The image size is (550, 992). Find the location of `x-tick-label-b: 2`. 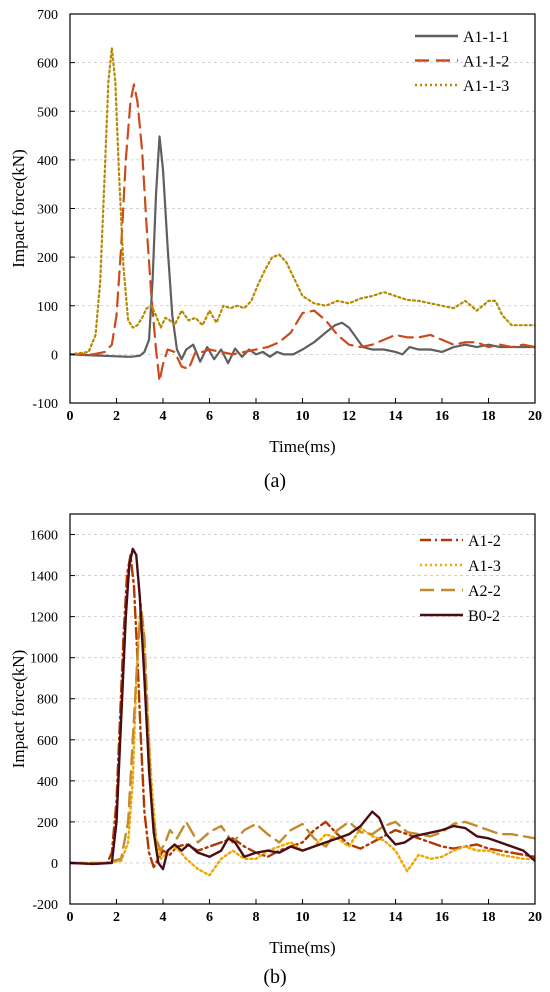

x-tick-label-b: 2 is located at coordinates (116, 917).